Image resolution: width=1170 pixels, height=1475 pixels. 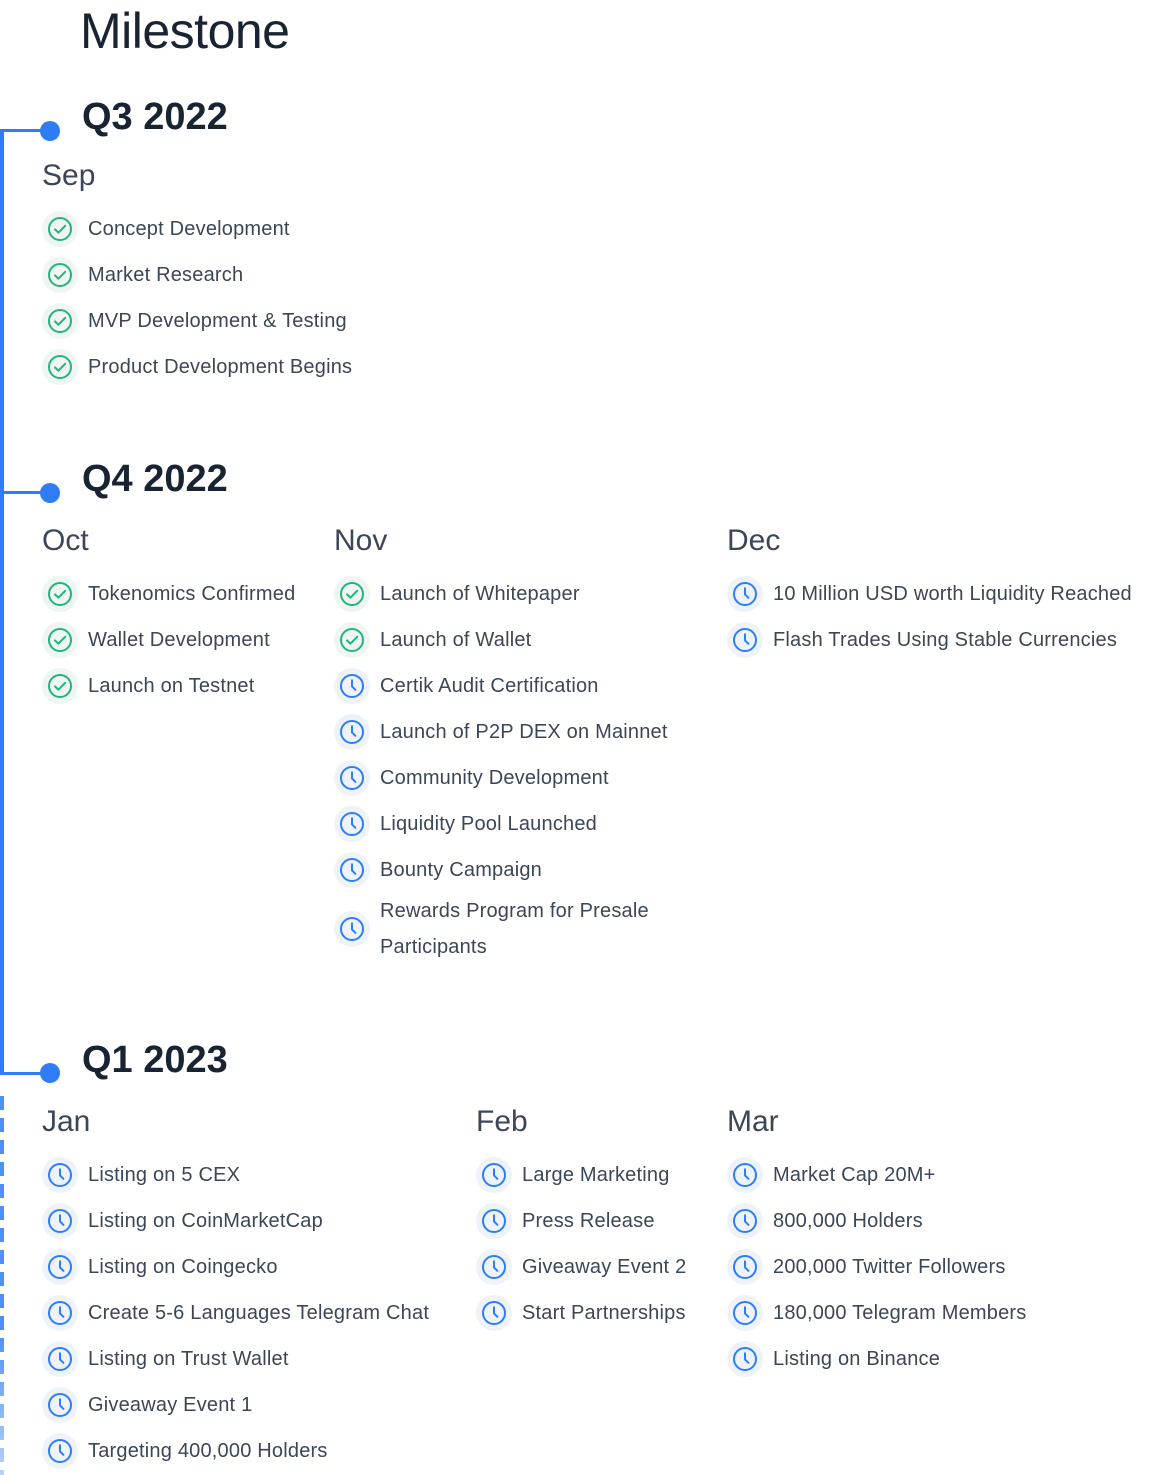 I want to click on timeline-line-upcoming, so click(x=2, y=1285).